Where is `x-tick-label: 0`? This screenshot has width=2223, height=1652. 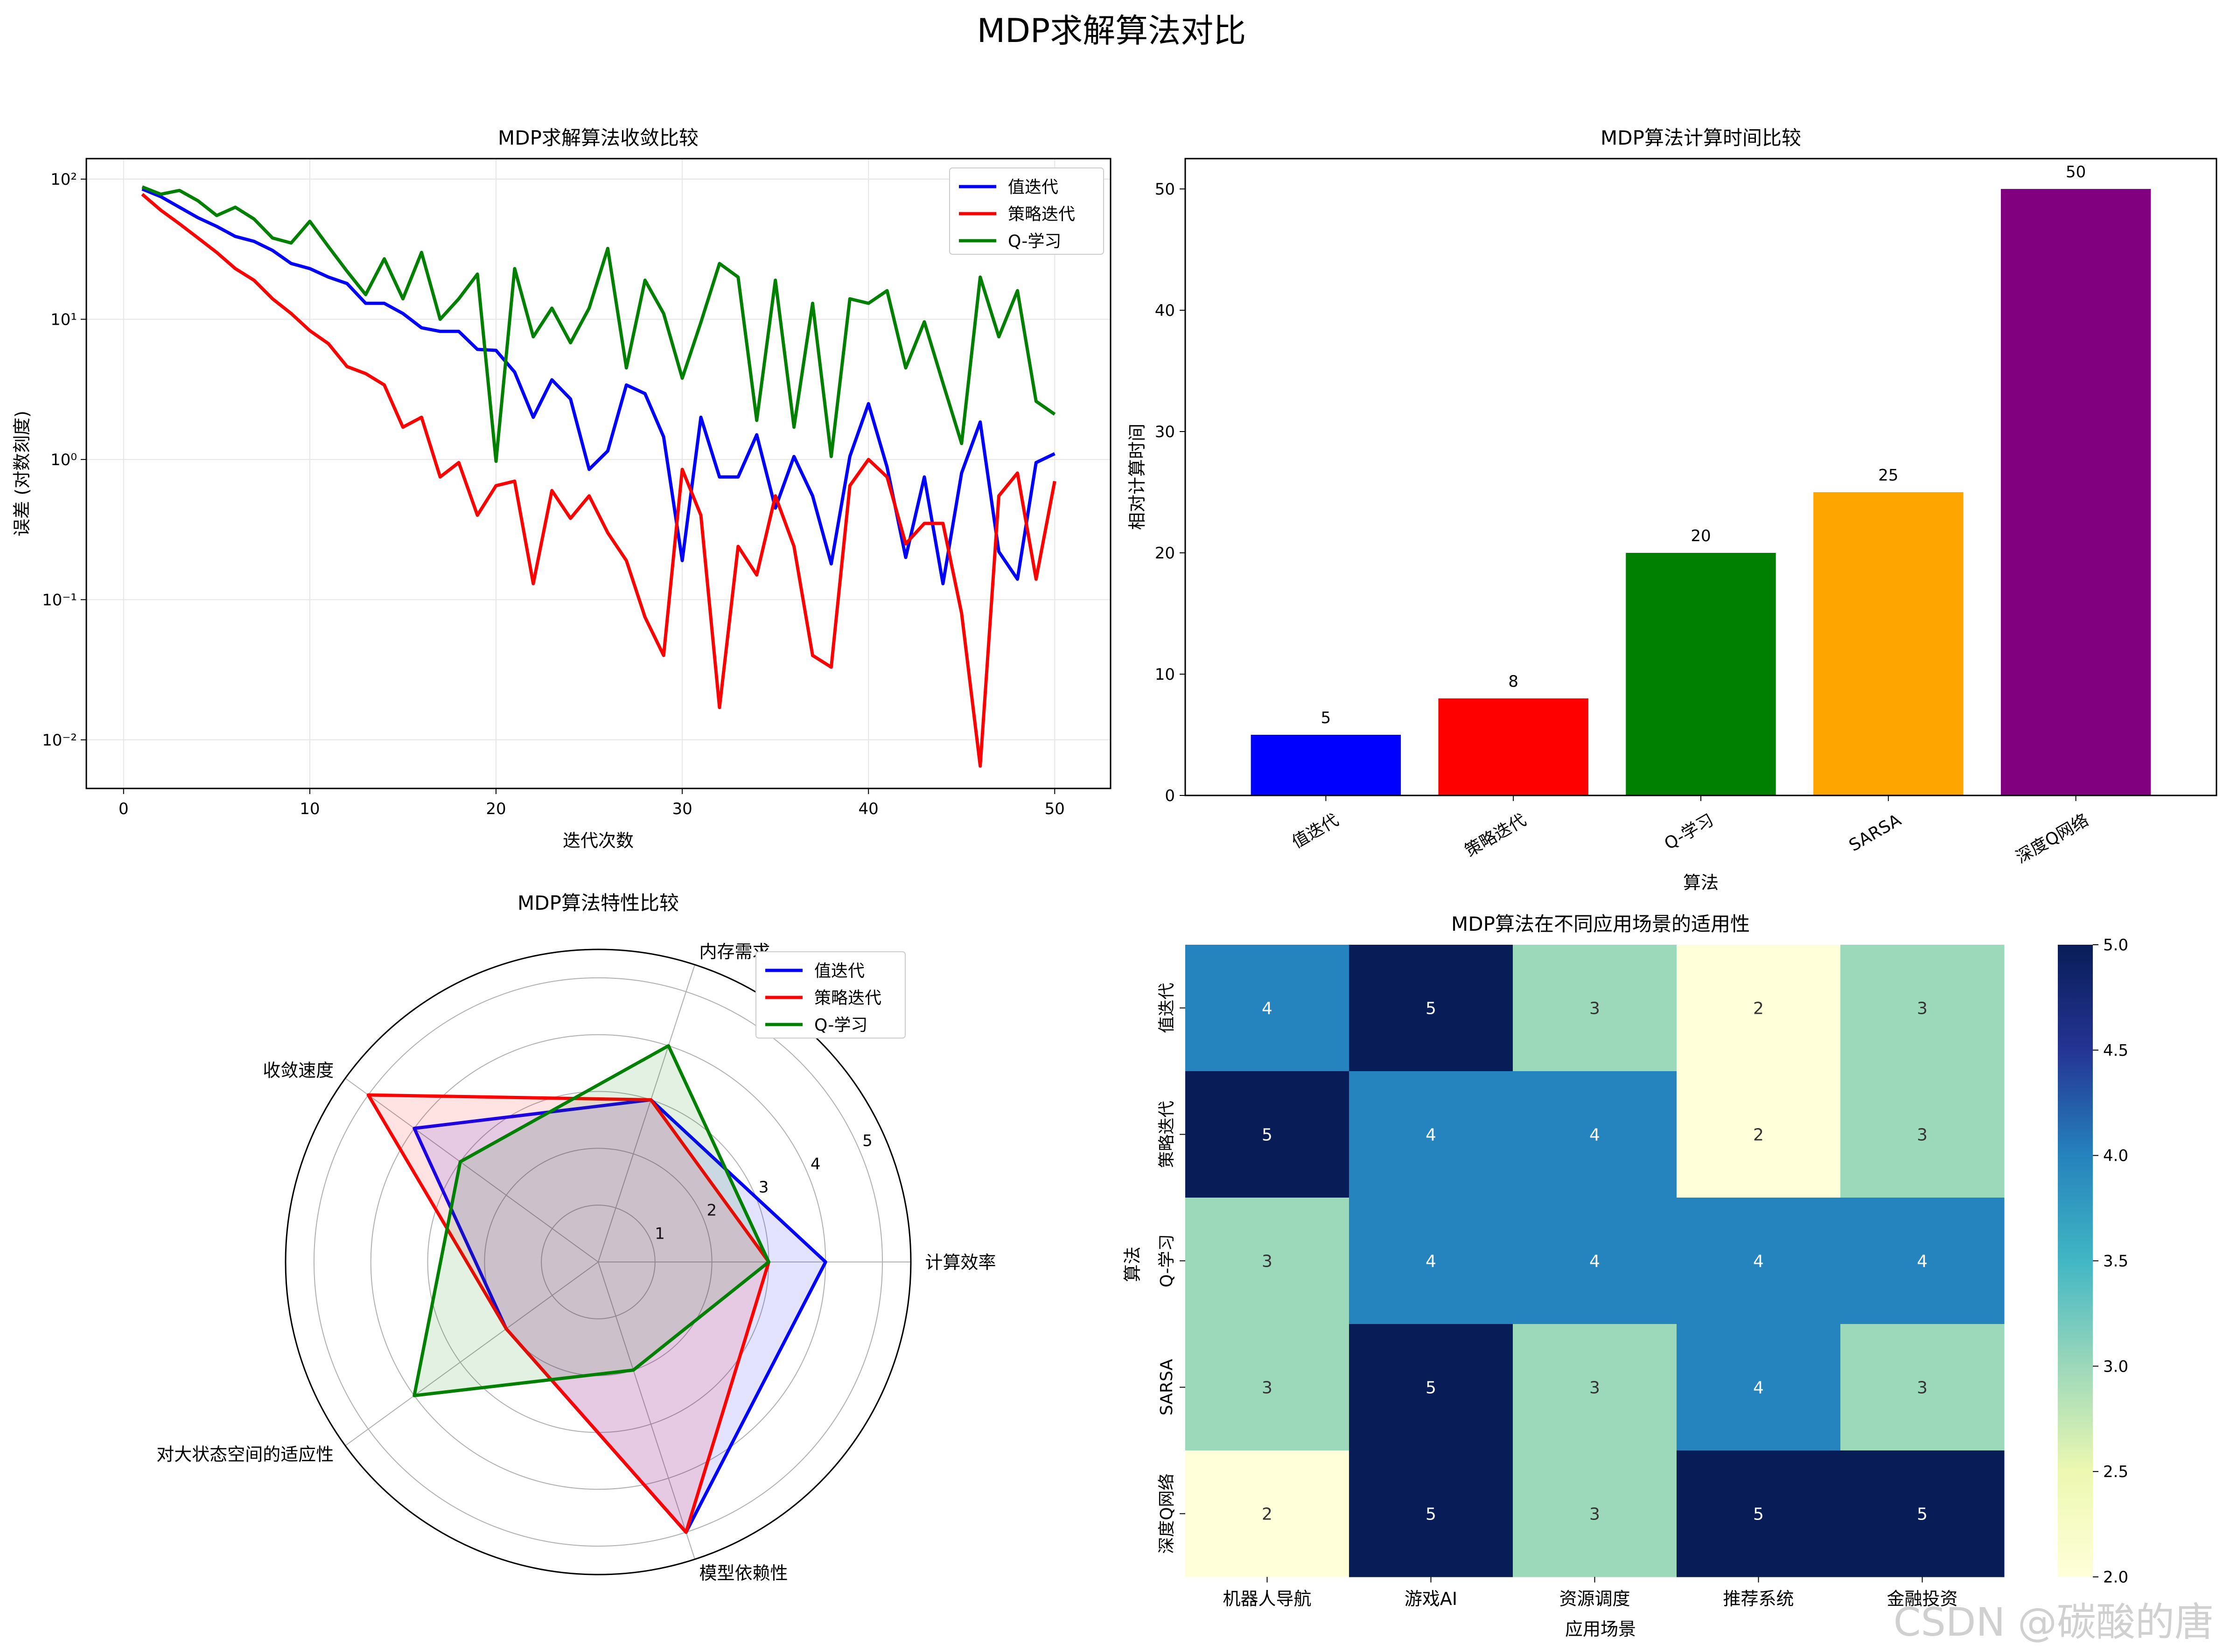 x-tick-label: 0 is located at coordinates (124, 809).